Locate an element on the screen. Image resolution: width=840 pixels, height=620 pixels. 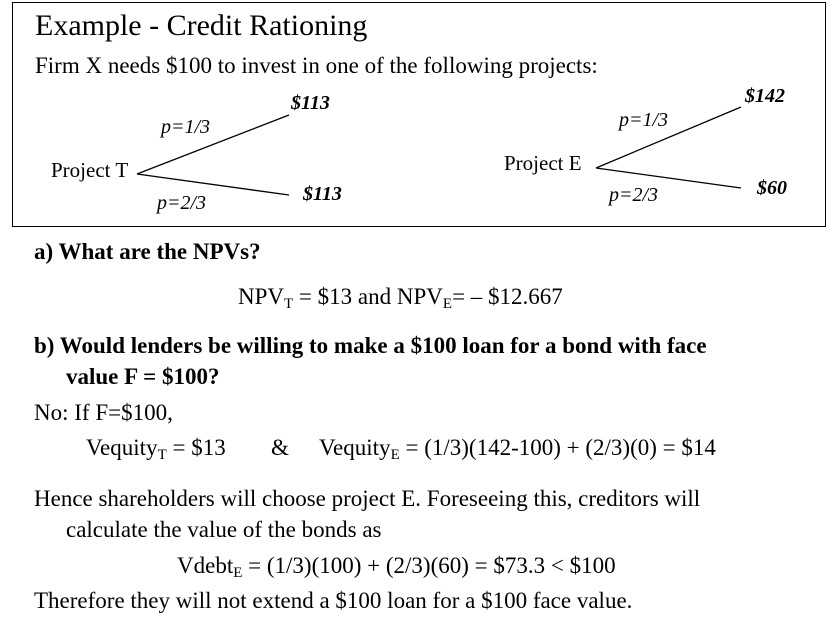
vequity-e-prefix: Vequity is located at coordinates (355, 447).